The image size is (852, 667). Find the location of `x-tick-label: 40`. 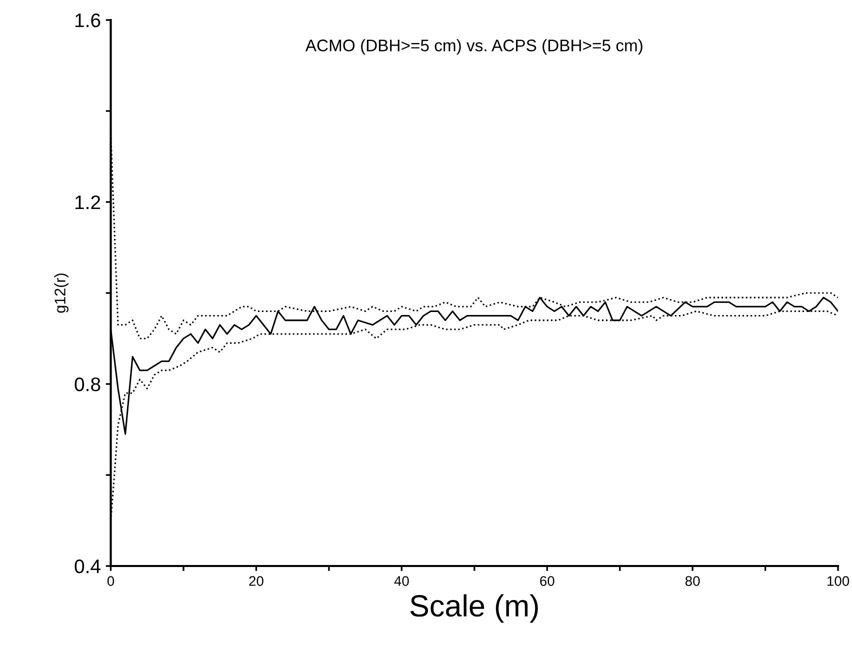

x-tick-label: 40 is located at coordinates (401, 581).